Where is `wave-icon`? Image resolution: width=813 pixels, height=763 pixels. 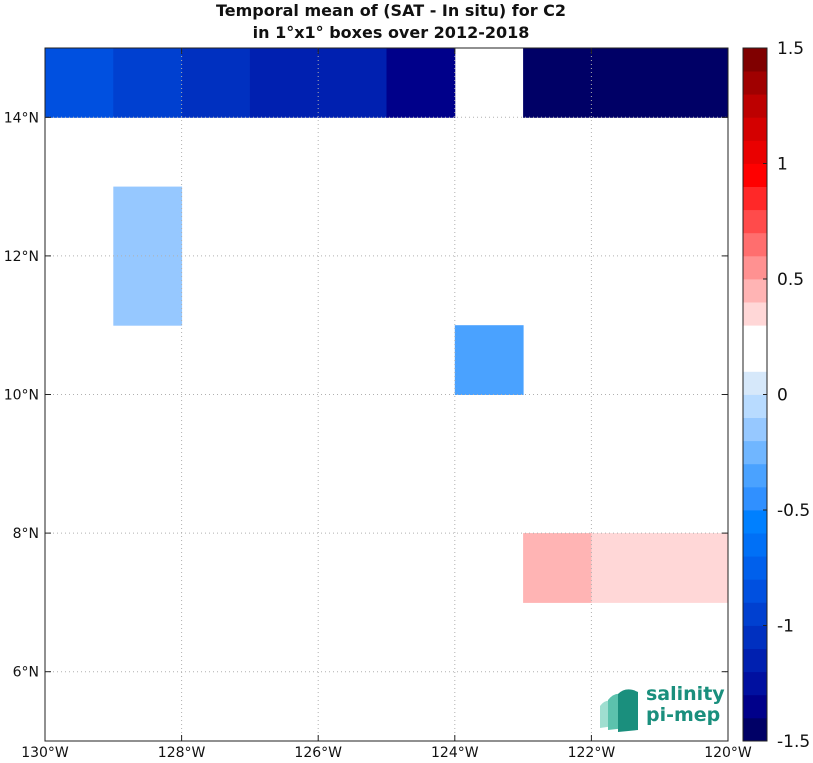
wave-icon is located at coordinates (619, 710).